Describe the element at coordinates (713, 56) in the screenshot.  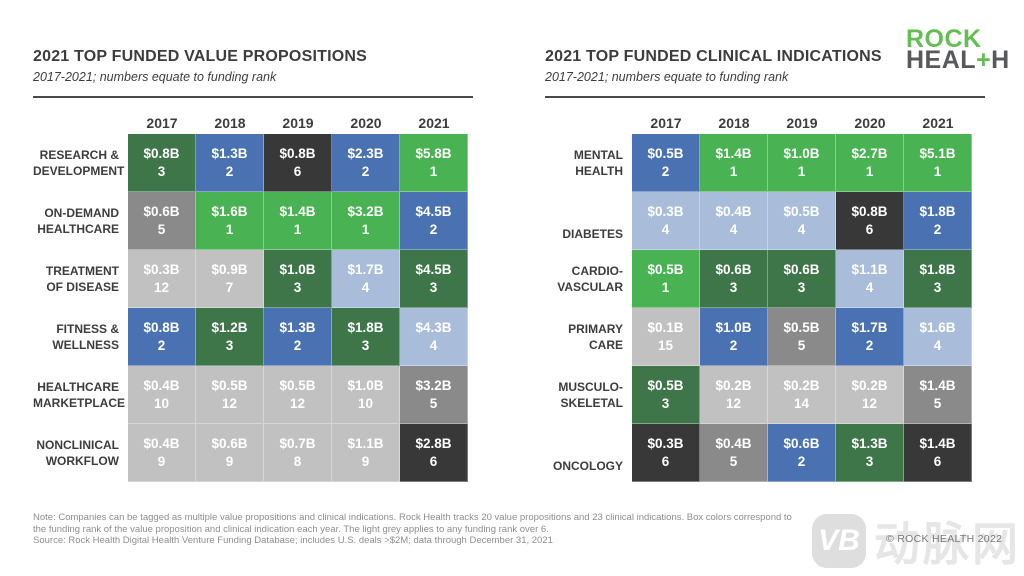
I see `panel-title: 2021 TOP FUNDED CLINICAL INDICATIONS` at that location.